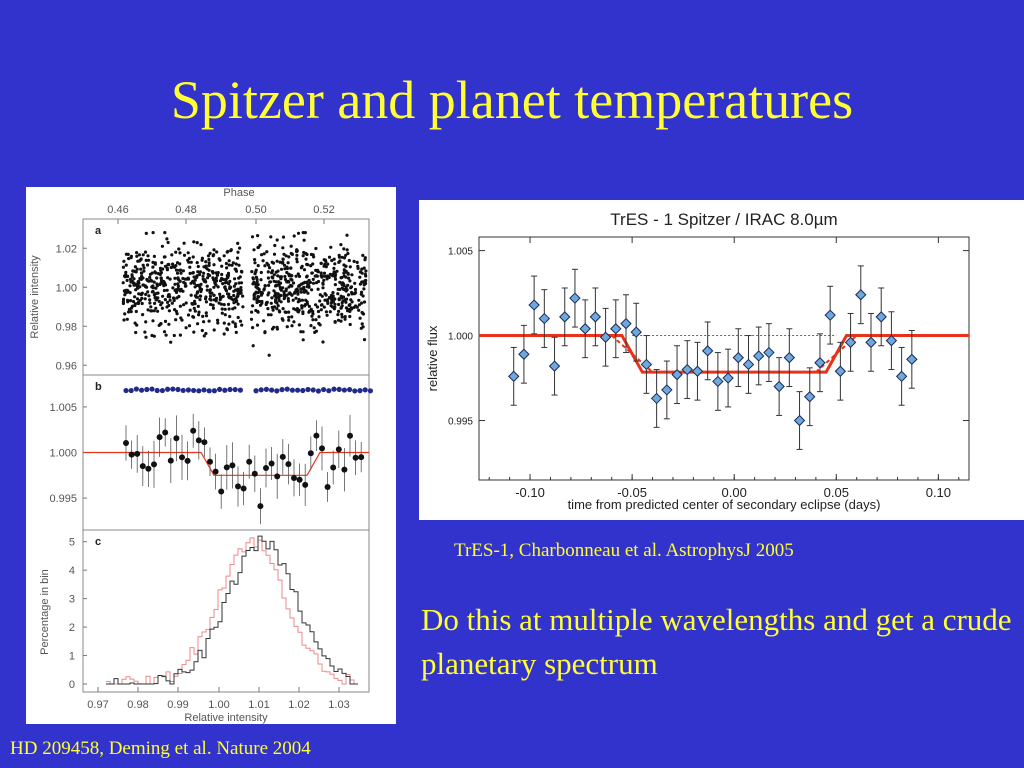 This screenshot has height=768, width=1024. I want to click on panel-a-tick-label: 0.98, so click(66, 327).